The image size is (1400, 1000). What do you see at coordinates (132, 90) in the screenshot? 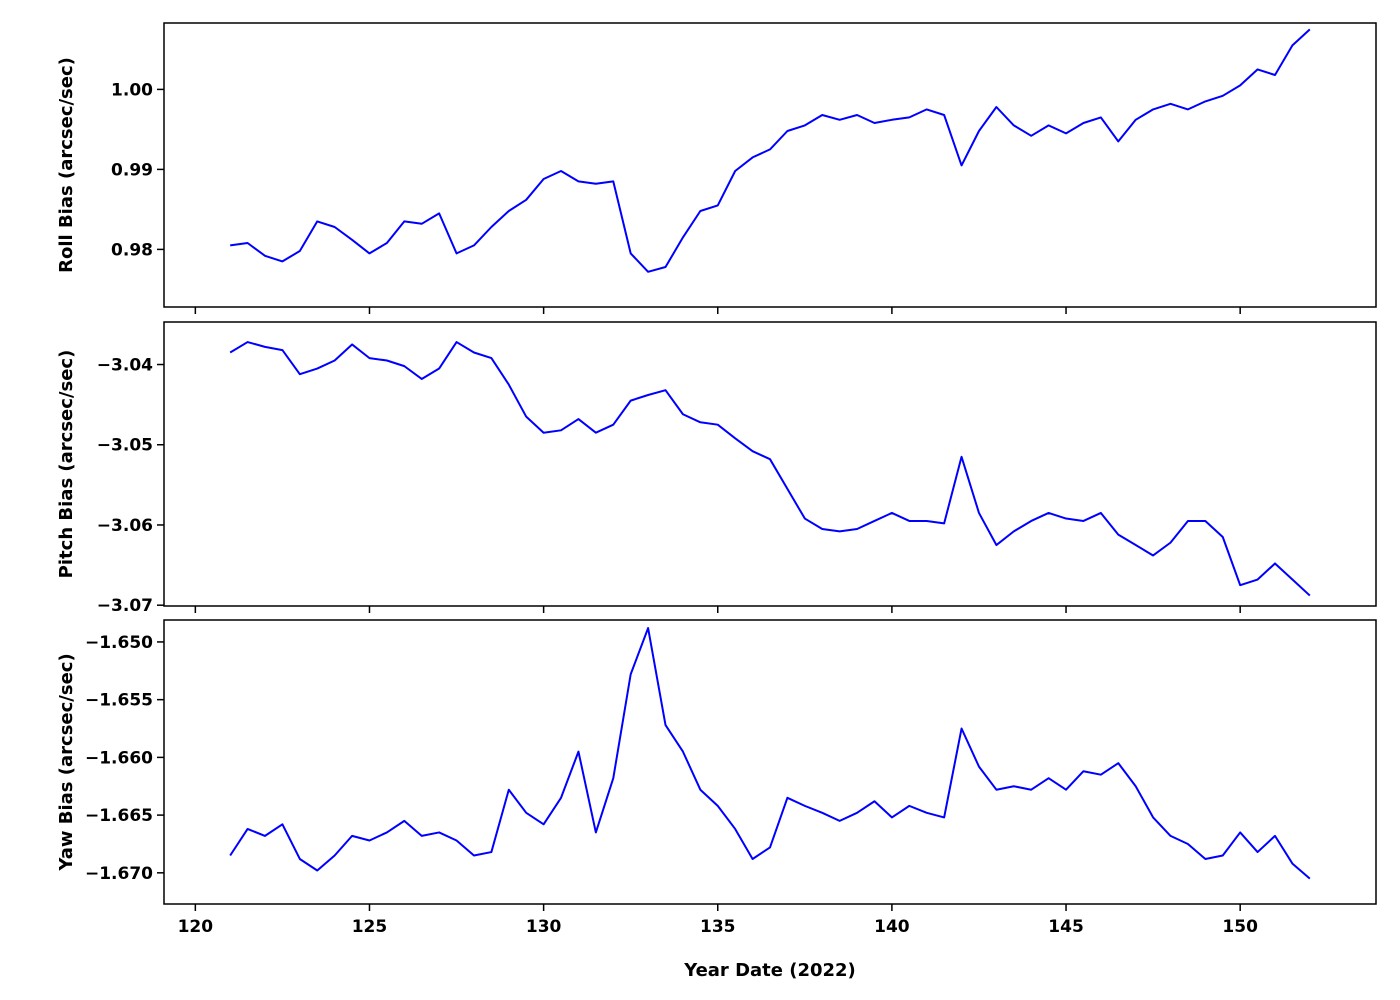
I see `roll-ytick-label: 1.00` at bounding box center [132, 90].